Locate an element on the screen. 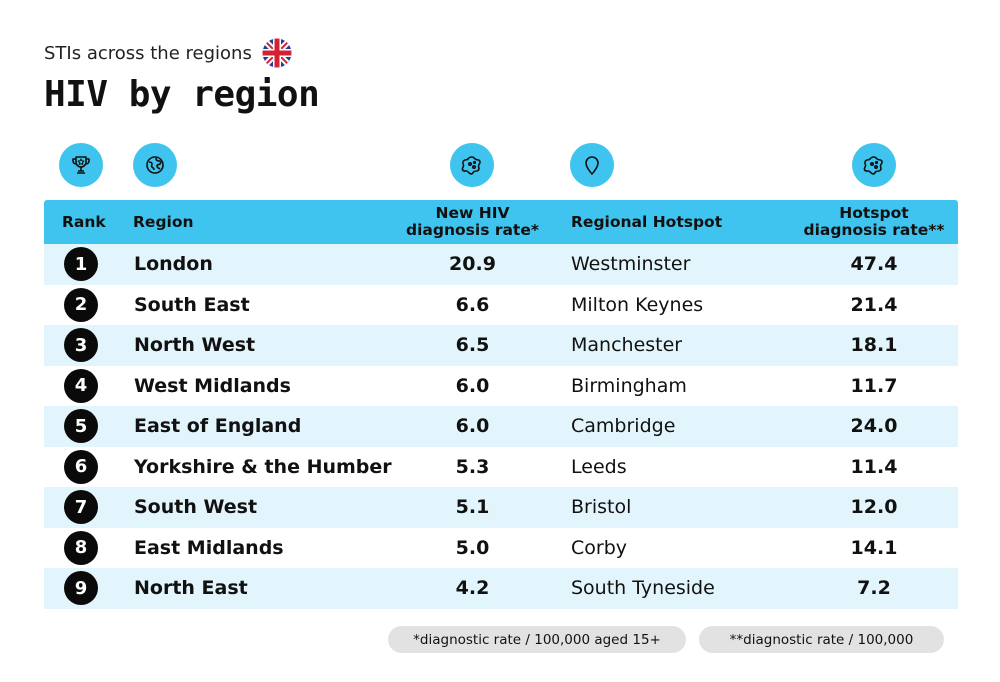  footnote-diagnosis-rate: *diagnostic rate / 100,000 aged 15+ is located at coordinates (537, 639).